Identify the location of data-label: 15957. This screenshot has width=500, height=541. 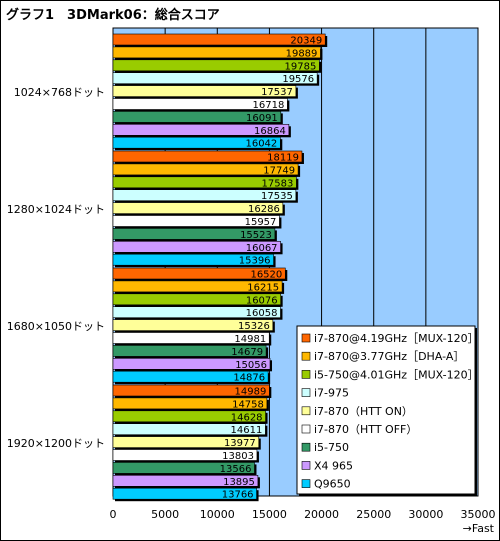
(261, 222).